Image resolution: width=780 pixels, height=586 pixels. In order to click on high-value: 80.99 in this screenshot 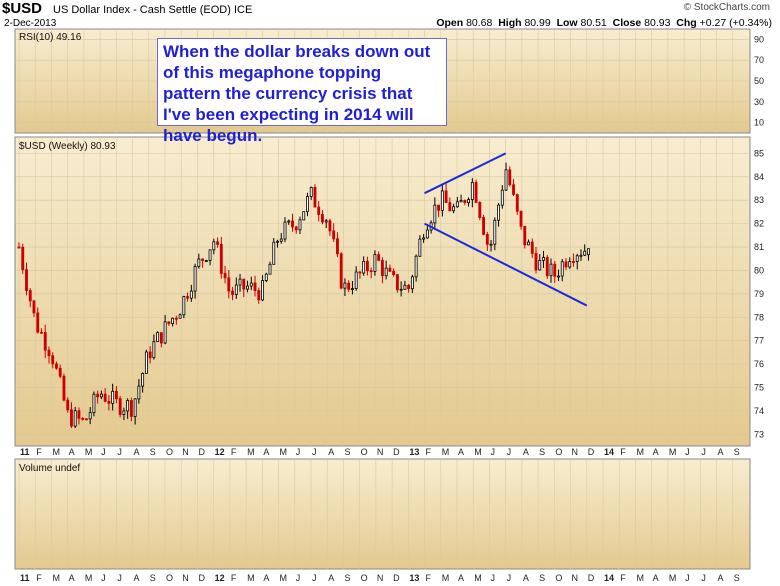, I will do `click(537, 23)`.